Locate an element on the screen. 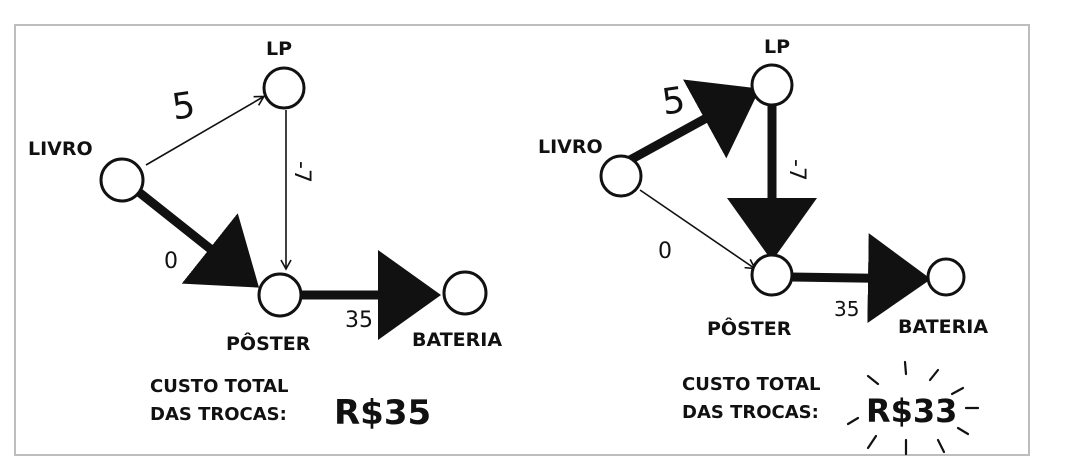  emphasis-burst is located at coordinates (913, 408).